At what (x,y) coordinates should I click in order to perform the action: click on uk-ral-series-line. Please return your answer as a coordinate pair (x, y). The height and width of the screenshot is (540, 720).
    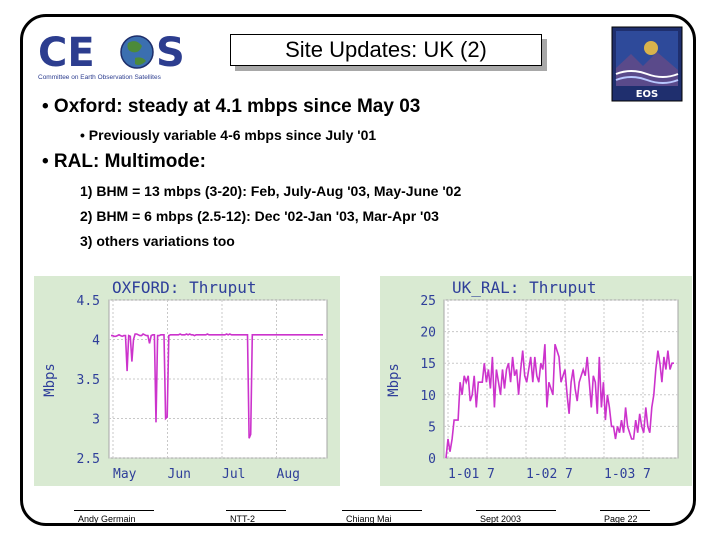
    Looking at the image, I should click on (559, 401).